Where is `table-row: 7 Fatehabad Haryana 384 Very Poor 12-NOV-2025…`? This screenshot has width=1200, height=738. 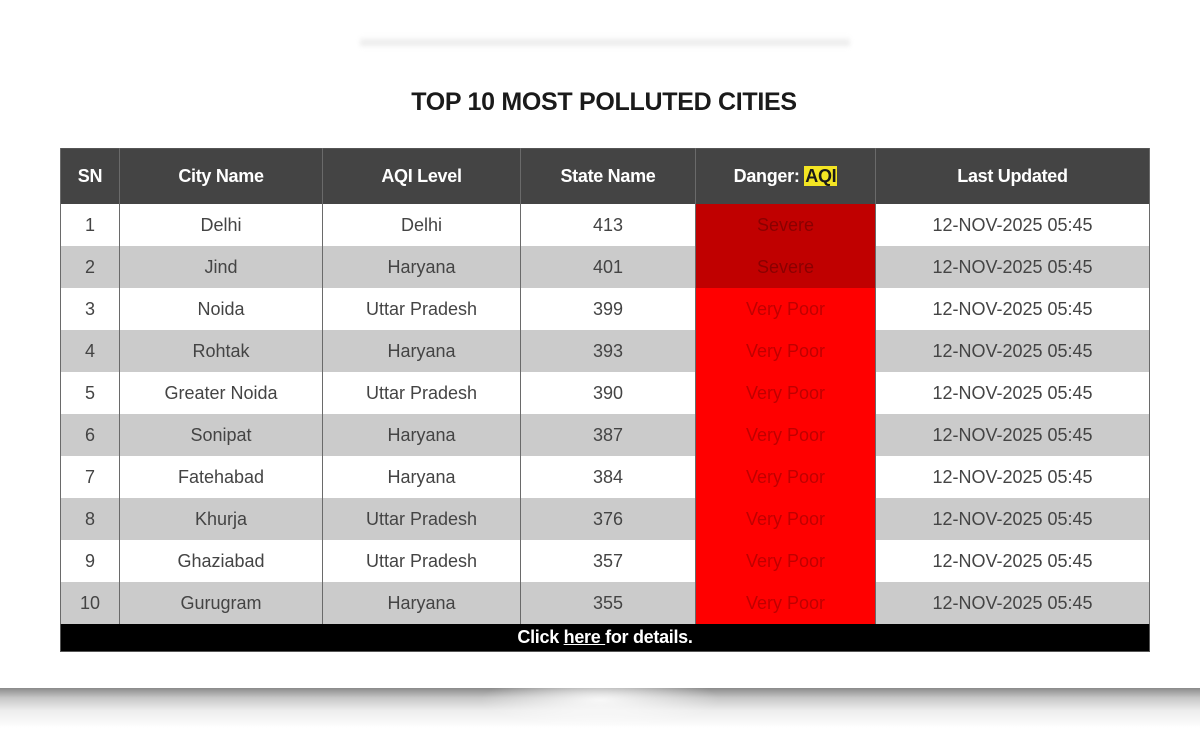
table-row: 7 Fatehabad Haryana 384 Very Poor 12-NOV-2025… is located at coordinates (605, 477).